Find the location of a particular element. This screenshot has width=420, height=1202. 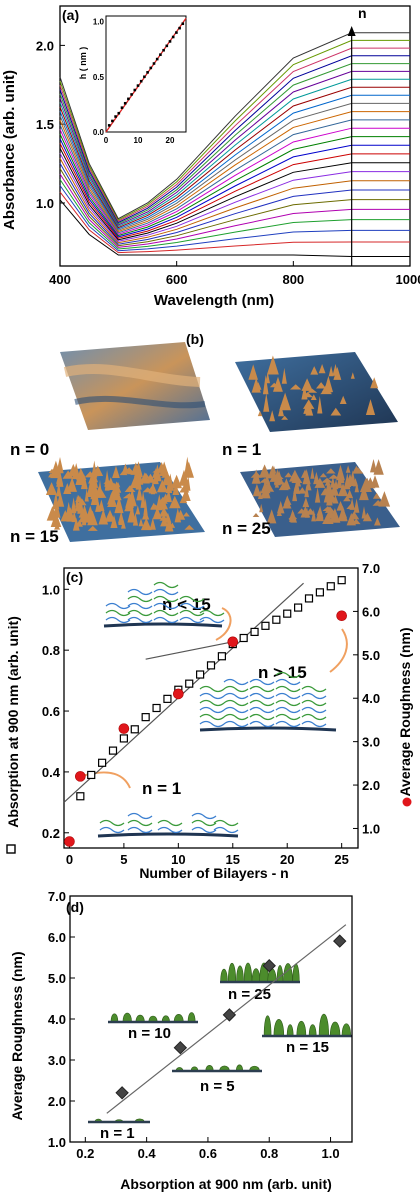

y-axis-label: Absorbance (arb. unit) is located at coordinates (9, 150).